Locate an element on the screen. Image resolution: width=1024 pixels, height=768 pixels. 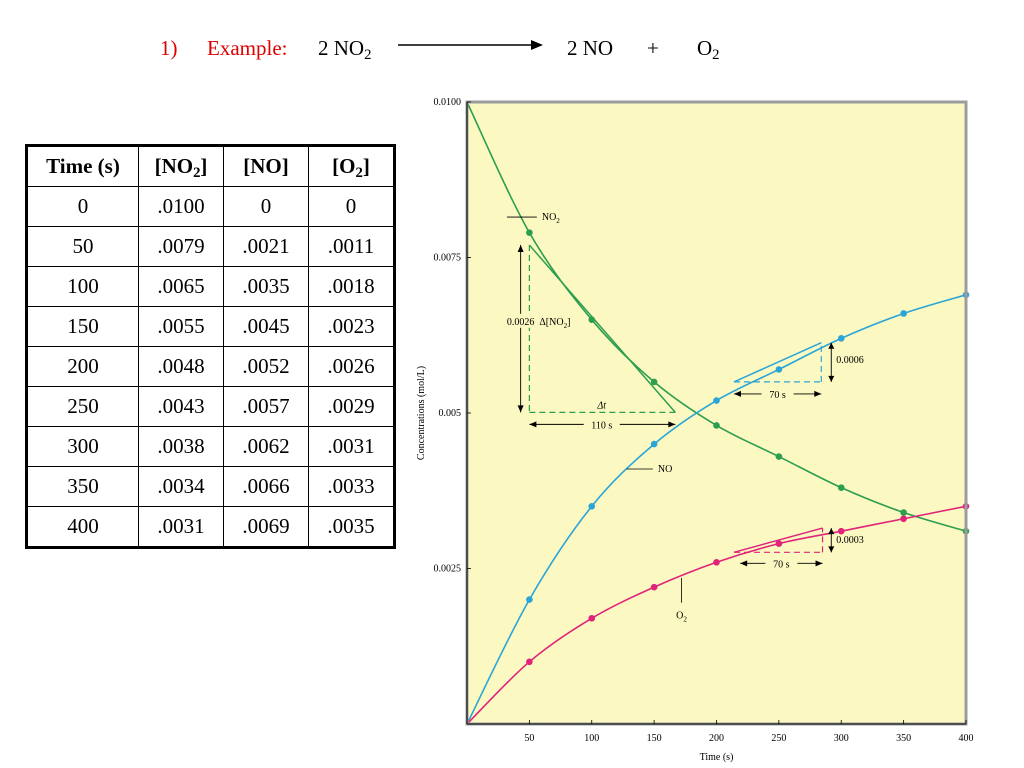
table-cell: 150 is located at coordinates (82, 326).